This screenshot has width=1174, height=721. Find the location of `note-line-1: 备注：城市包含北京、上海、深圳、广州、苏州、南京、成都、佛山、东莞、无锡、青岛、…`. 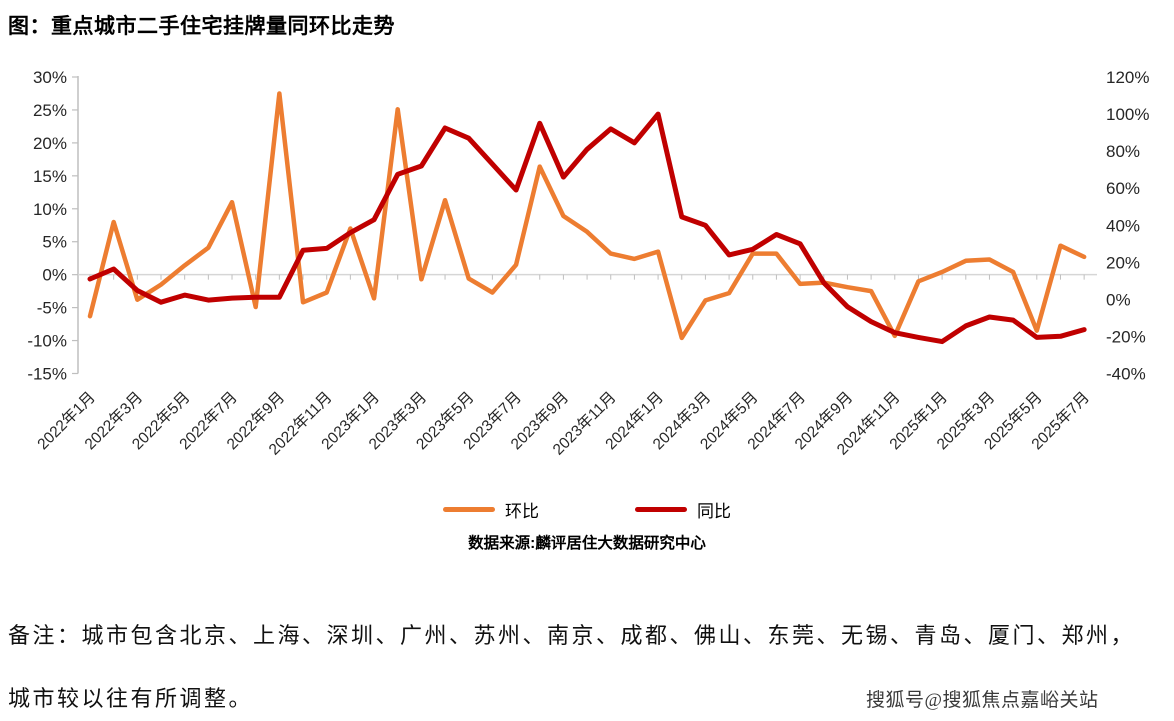

note-line-1: 备注：城市包含北京、上海、深圳、广州、苏州、南京、成都、佛山、东莞、无锡、青岛、… is located at coordinates (572, 635).